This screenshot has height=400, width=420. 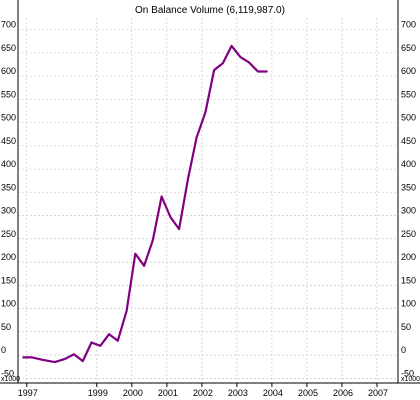 I want to click on y-tick-label-left: 550, so click(x=8, y=94).